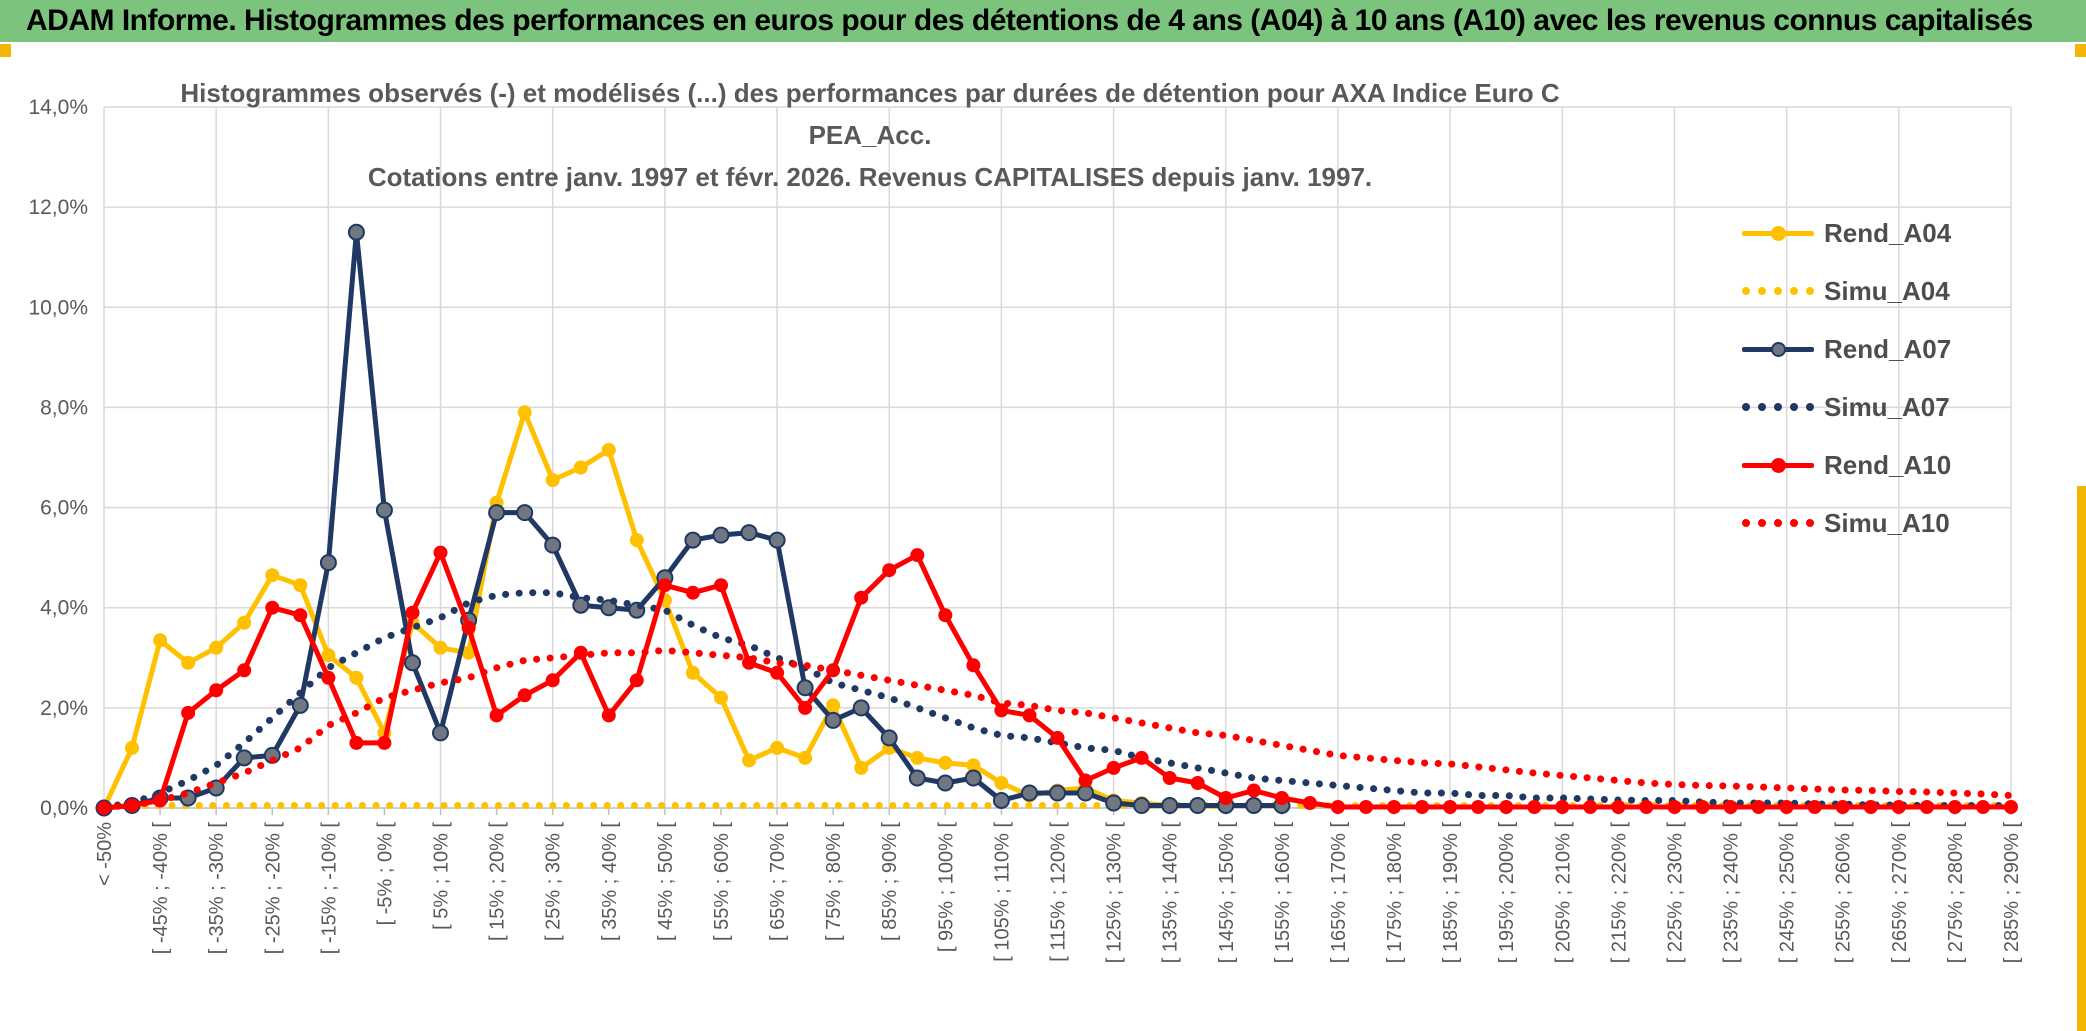 Image resolution: width=2086 pixels, height=1031 pixels. What do you see at coordinates (1956, 893) in the screenshot?
I see `x-tick-label: [ 275% ; 280% [` at bounding box center [1956, 893].